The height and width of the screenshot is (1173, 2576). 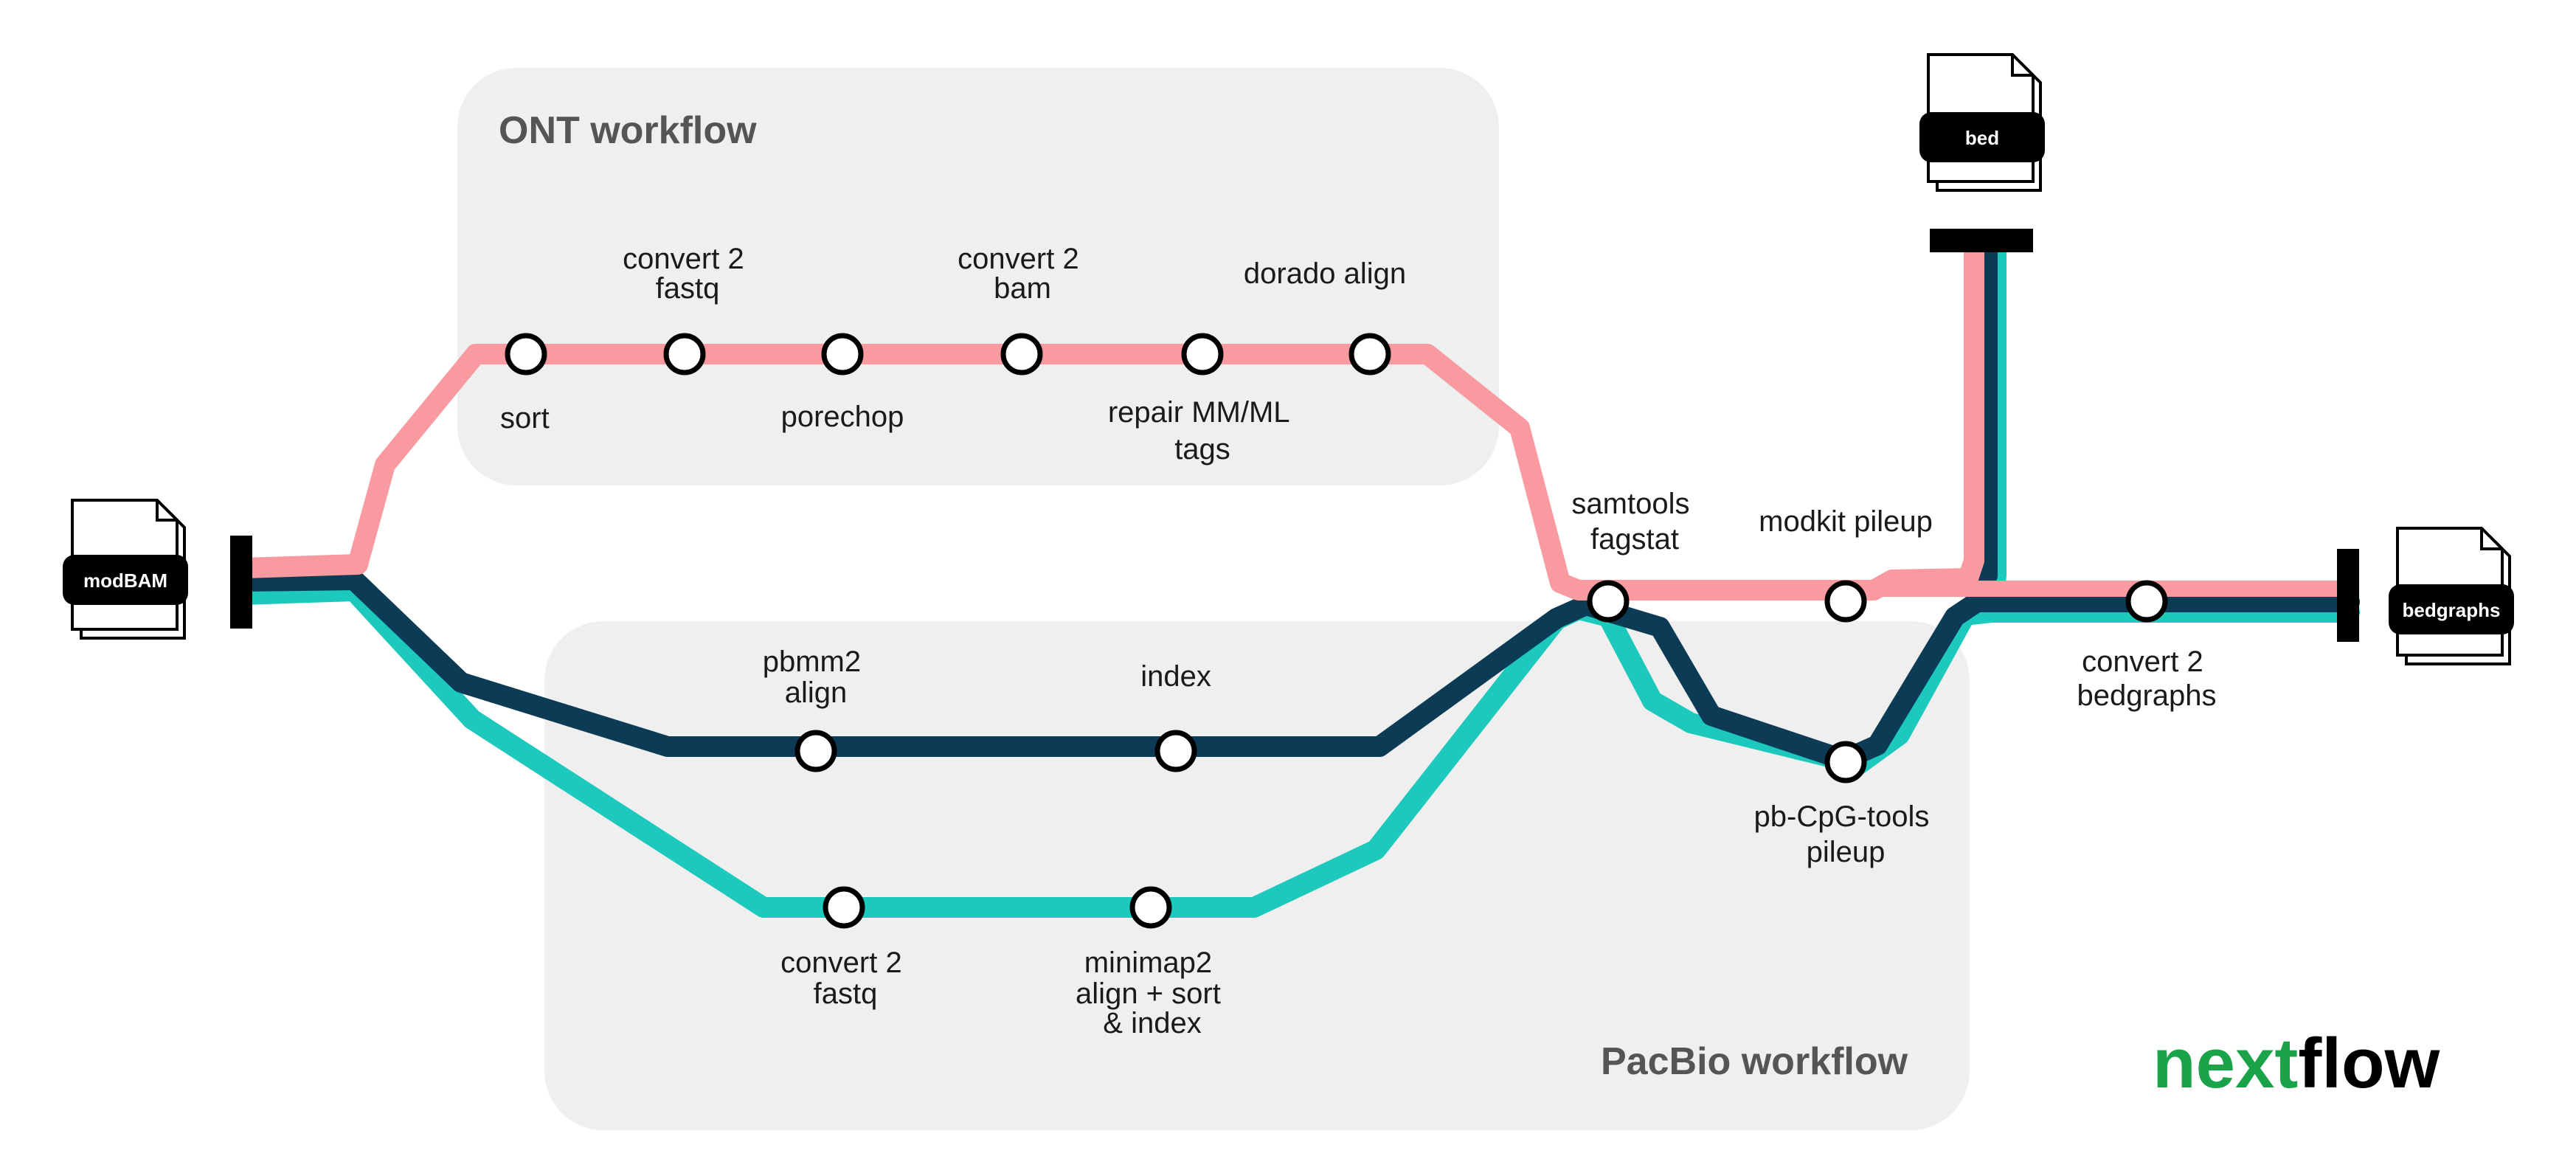 What do you see at coordinates (812, 662) in the screenshot?
I see `label-pbmm2-line1: pbmm2` at bounding box center [812, 662].